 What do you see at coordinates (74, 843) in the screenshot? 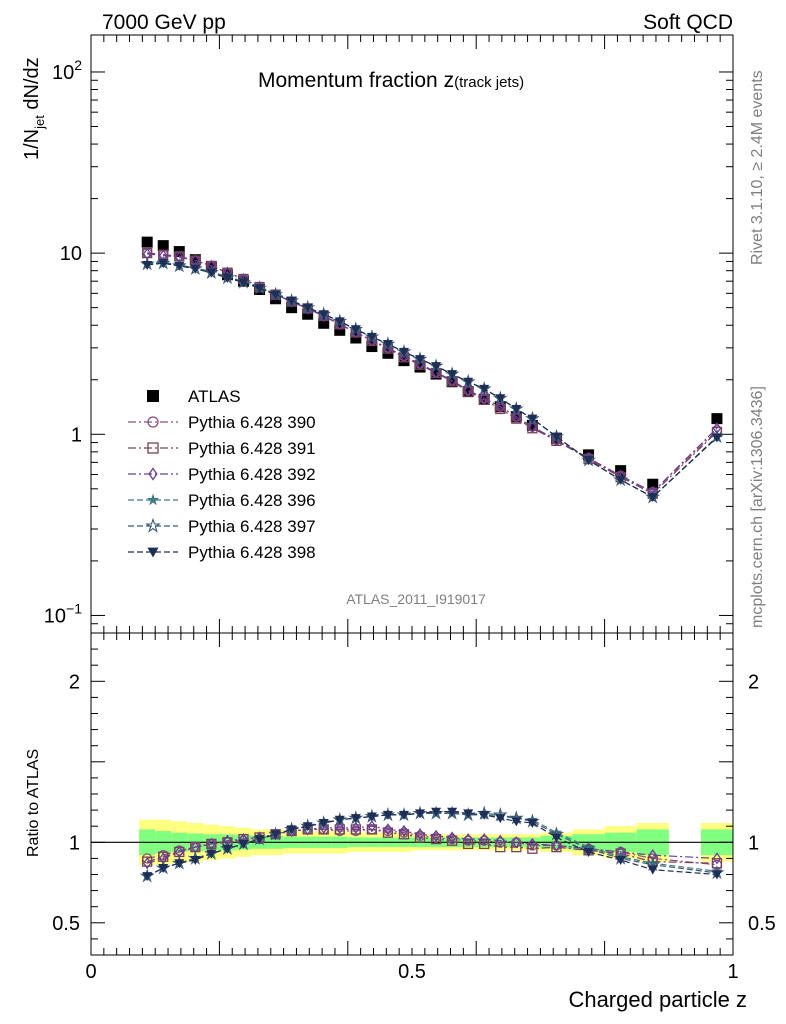
I see `ratio-y-tick-label: 1` at bounding box center [74, 843].